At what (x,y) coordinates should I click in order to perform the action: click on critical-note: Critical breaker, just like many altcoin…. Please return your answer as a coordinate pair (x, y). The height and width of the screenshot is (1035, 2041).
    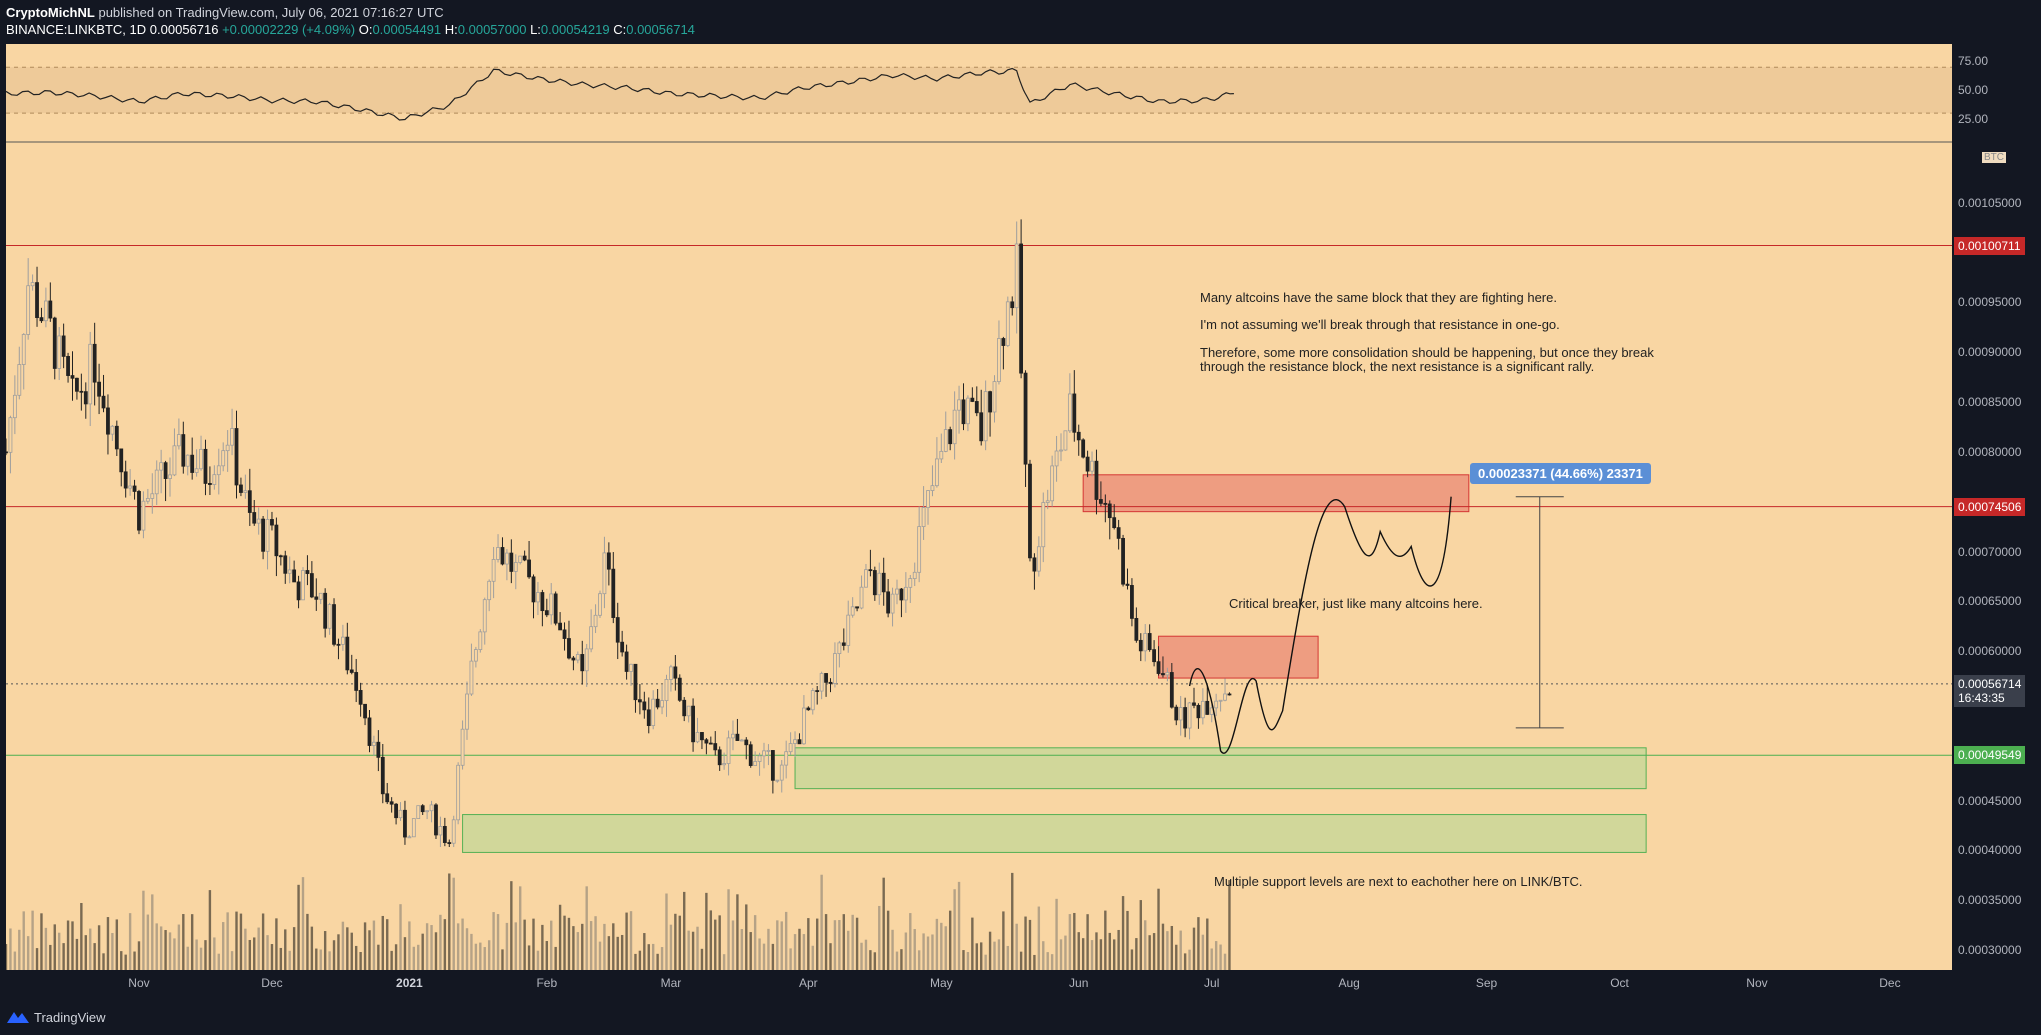
    Looking at the image, I should click on (1356, 603).